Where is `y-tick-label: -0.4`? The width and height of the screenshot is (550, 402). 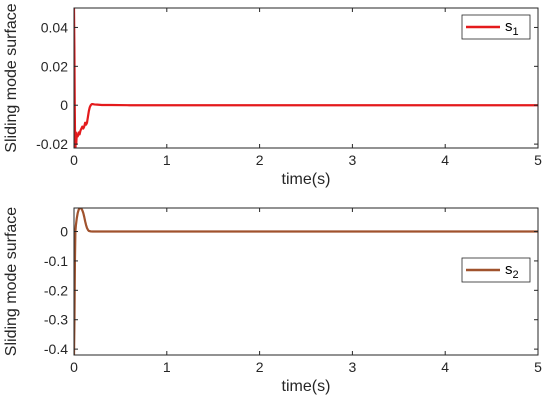
y-tick-label: -0.4 is located at coordinates (56, 349).